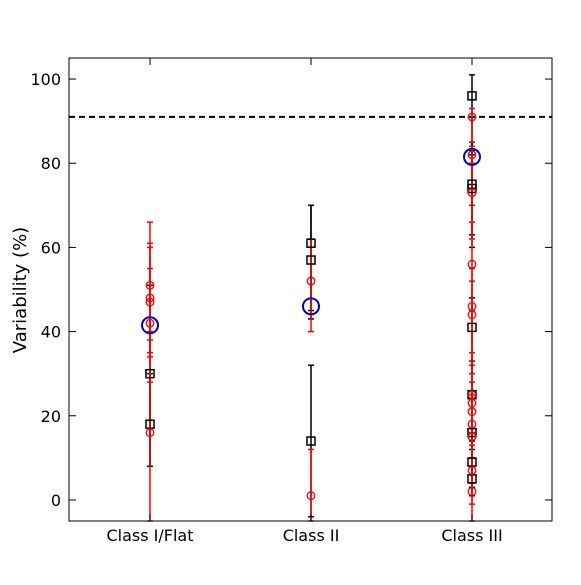 The height and width of the screenshot is (585, 581). What do you see at coordinates (51, 416) in the screenshot?
I see `y-tick-label: 20` at bounding box center [51, 416].